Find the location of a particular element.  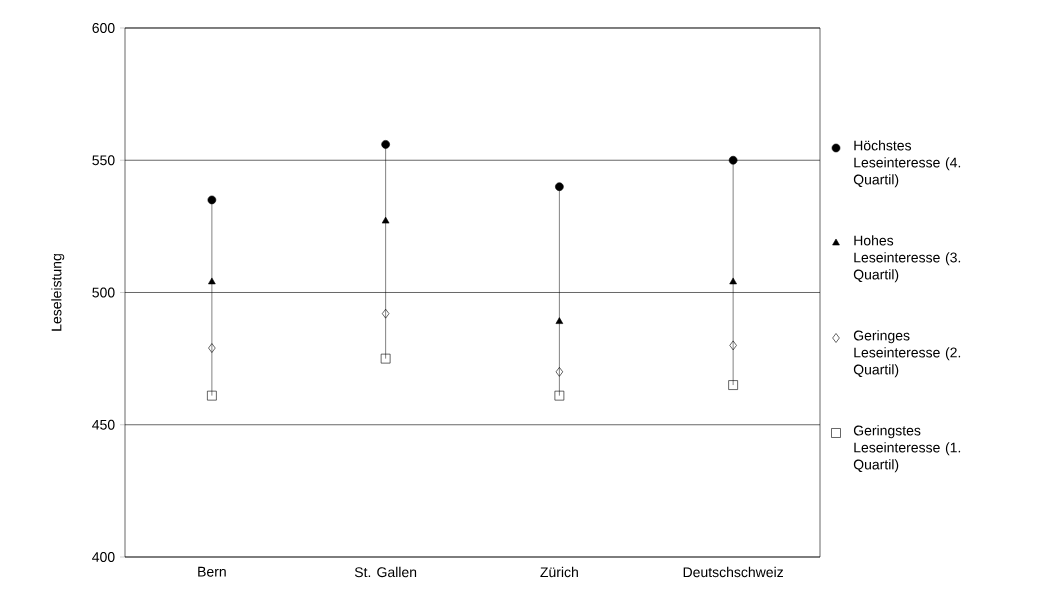

y-tick-label: 550 is located at coordinates (103, 160).